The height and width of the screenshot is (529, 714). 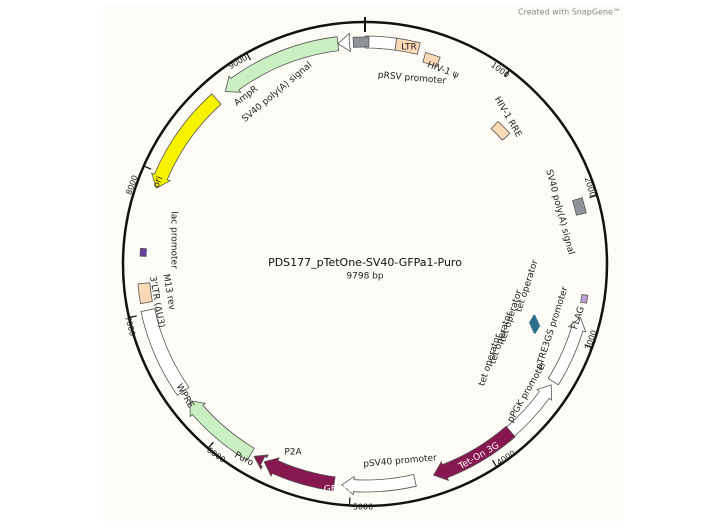 I want to click on feature-label: P2A, so click(x=293, y=453).